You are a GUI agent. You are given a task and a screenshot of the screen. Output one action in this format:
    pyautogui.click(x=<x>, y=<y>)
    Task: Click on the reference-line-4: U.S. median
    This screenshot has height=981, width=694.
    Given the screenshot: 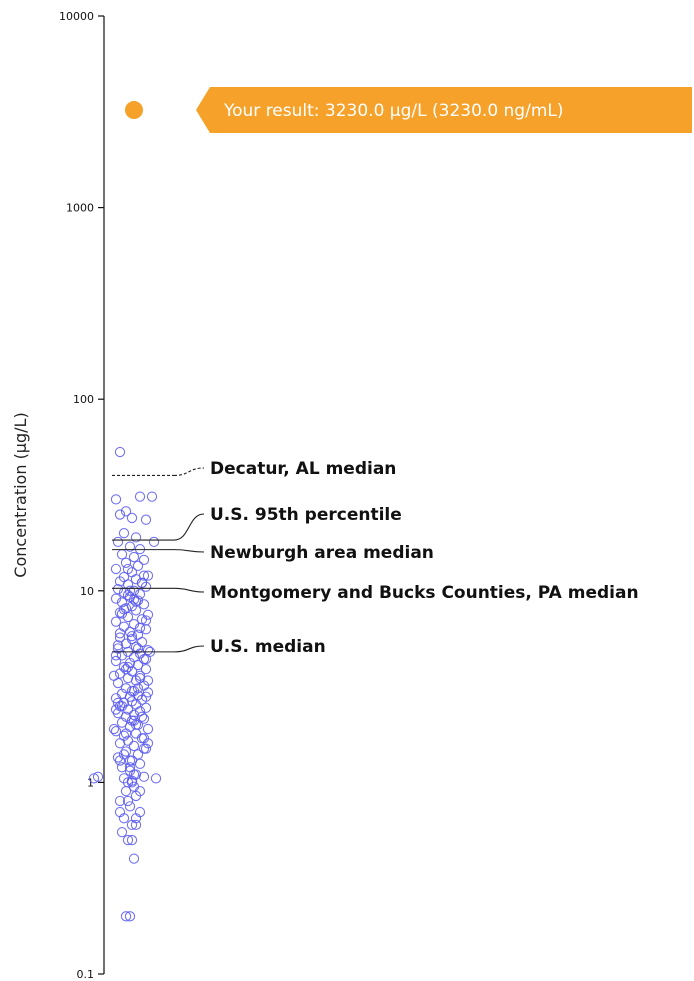 What is the action you would take?
    pyautogui.click(x=219, y=647)
    